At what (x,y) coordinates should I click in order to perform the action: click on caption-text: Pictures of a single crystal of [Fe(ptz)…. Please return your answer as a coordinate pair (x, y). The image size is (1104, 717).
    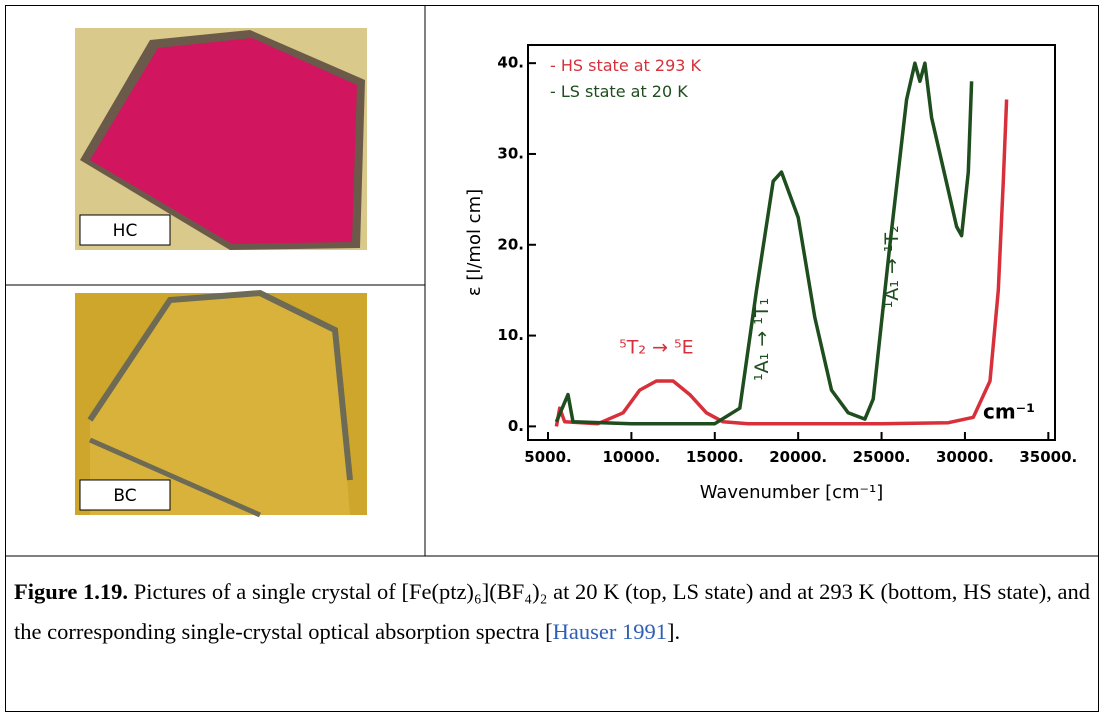
    Looking at the image, I should click on (552, 611).